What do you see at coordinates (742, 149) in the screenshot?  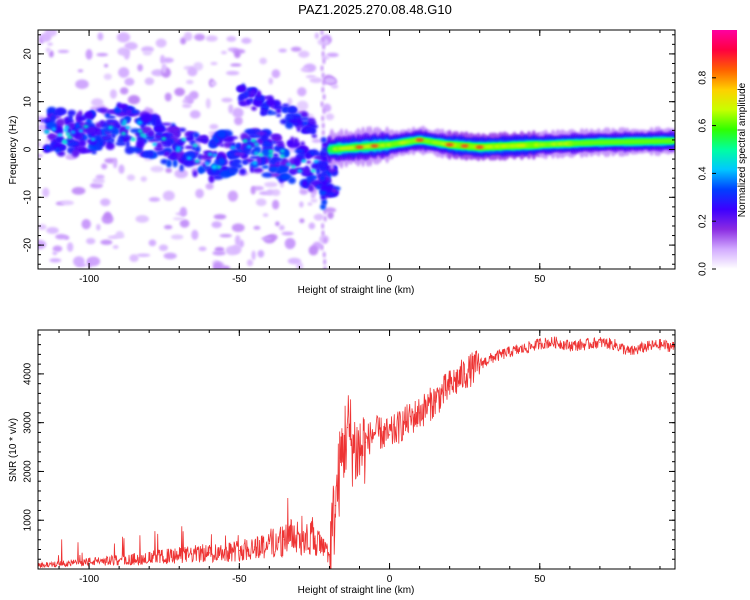 I see `colorbar-label: Normalized spectral amplitude` at bounding box center [742, 149].